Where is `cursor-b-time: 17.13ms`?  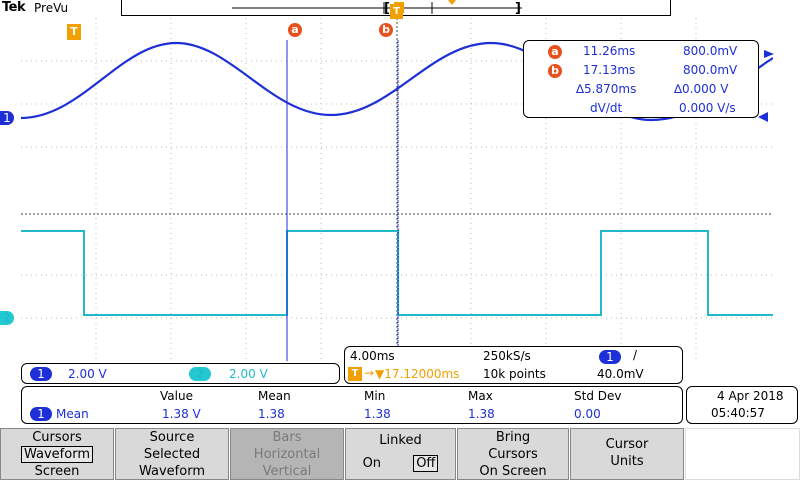 cursor-b-time: 17.13ms is located at coordinates (609, 70).